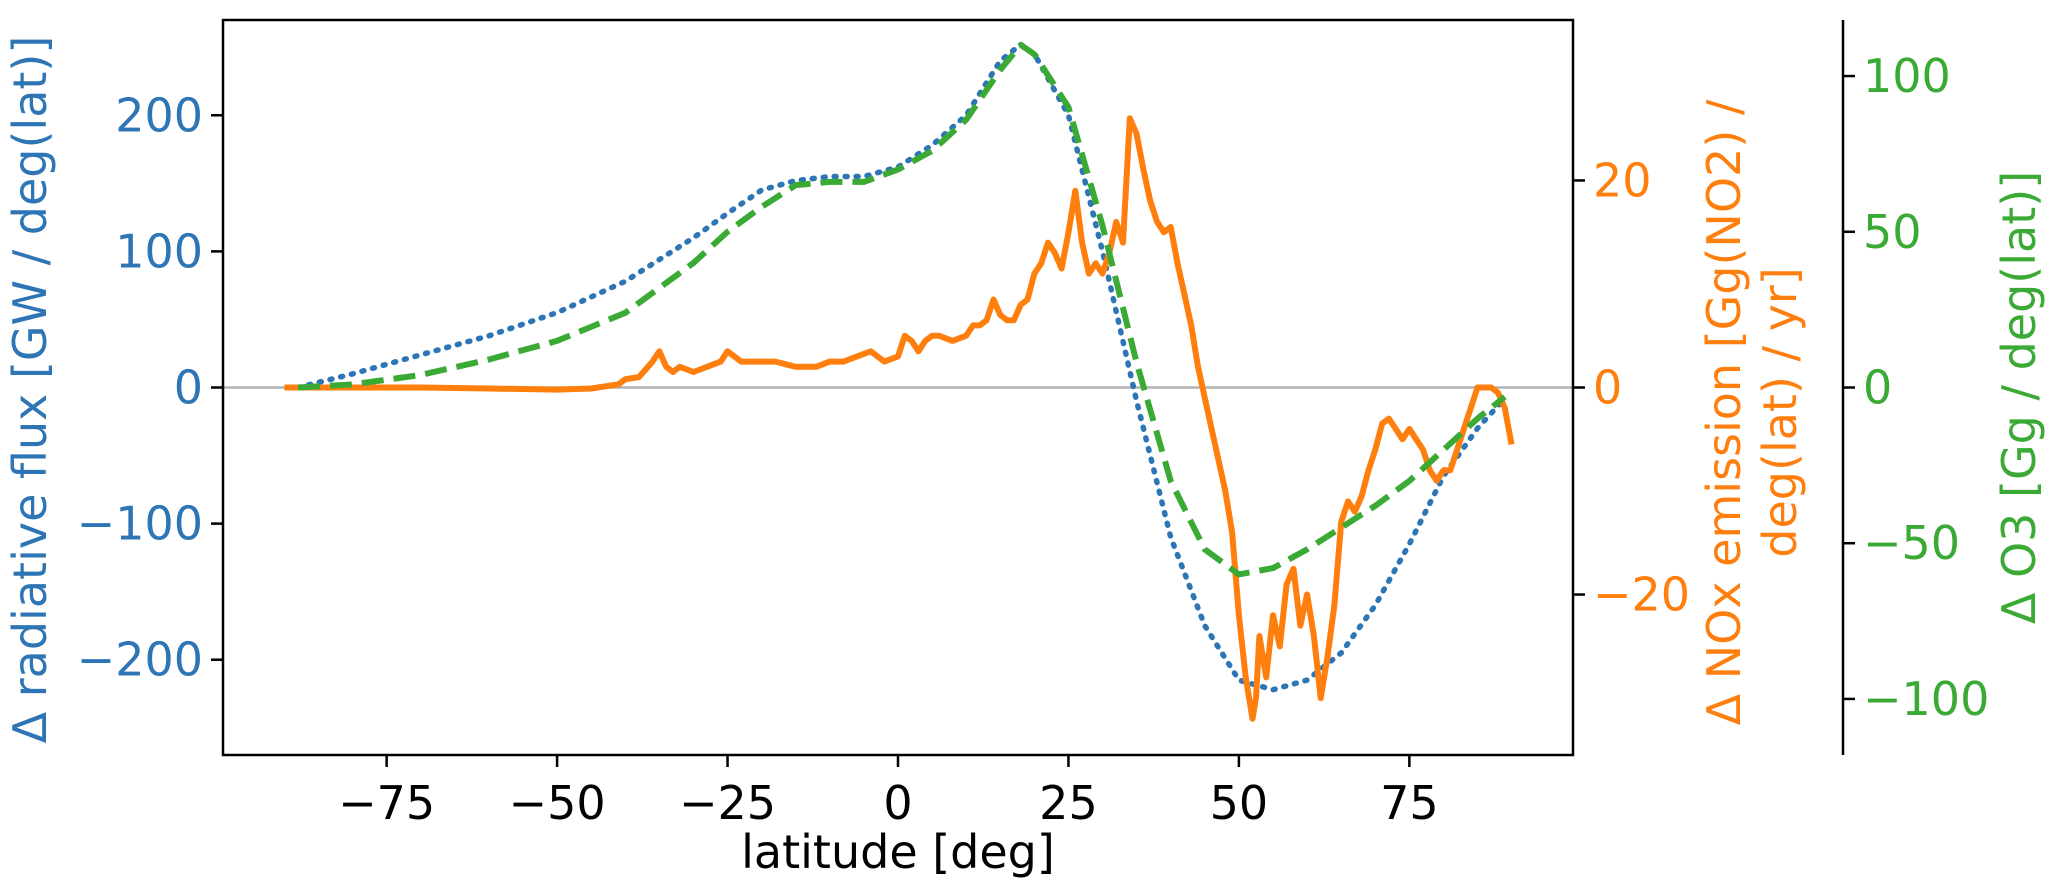 This screenshot has width=2067, height=892. I want to click on x-tick-label: −75, so click(386, 803).